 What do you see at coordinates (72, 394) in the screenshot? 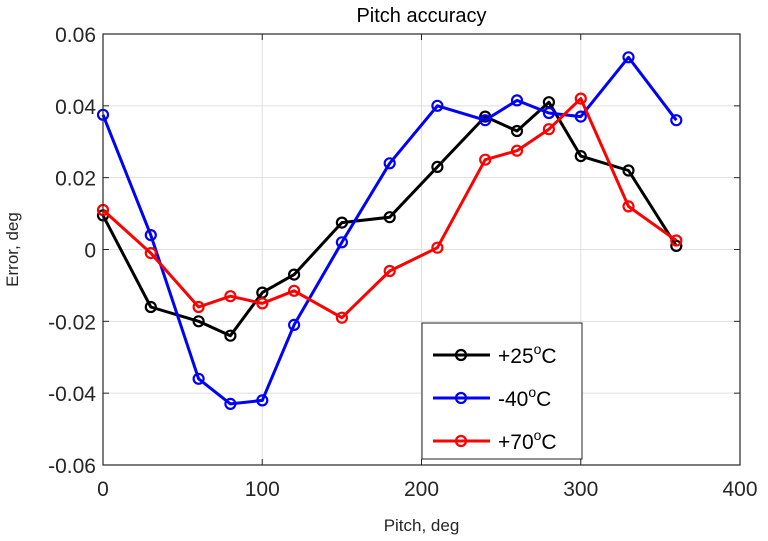
I see `y-tick-label: -0.04` at bounding box center [72, 394].